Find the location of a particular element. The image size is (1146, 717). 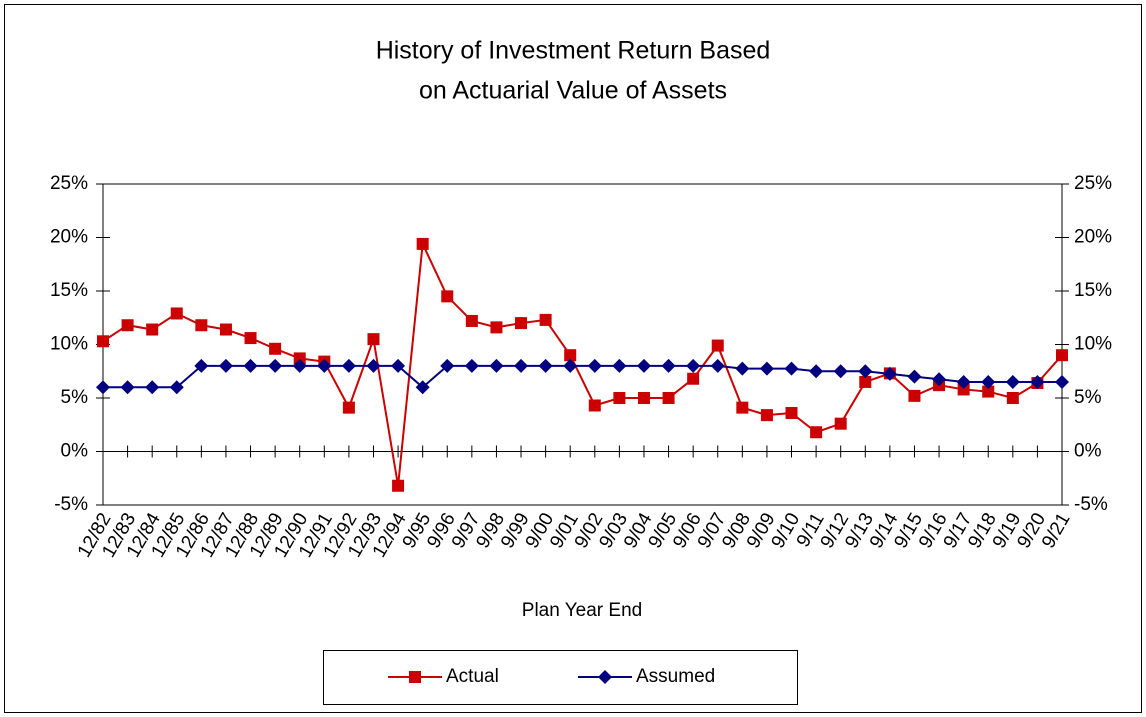

chart-title: History of Investment Return Based is located at coordinates (573, 51).